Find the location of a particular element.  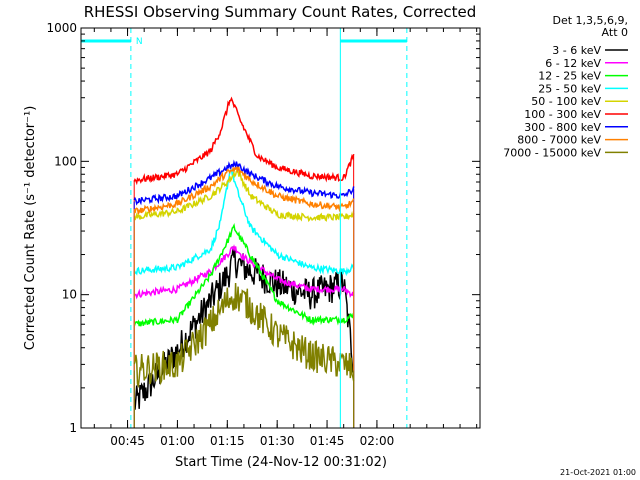

x-tick-label-4: 01:45 is located at coordinates (327, 441).